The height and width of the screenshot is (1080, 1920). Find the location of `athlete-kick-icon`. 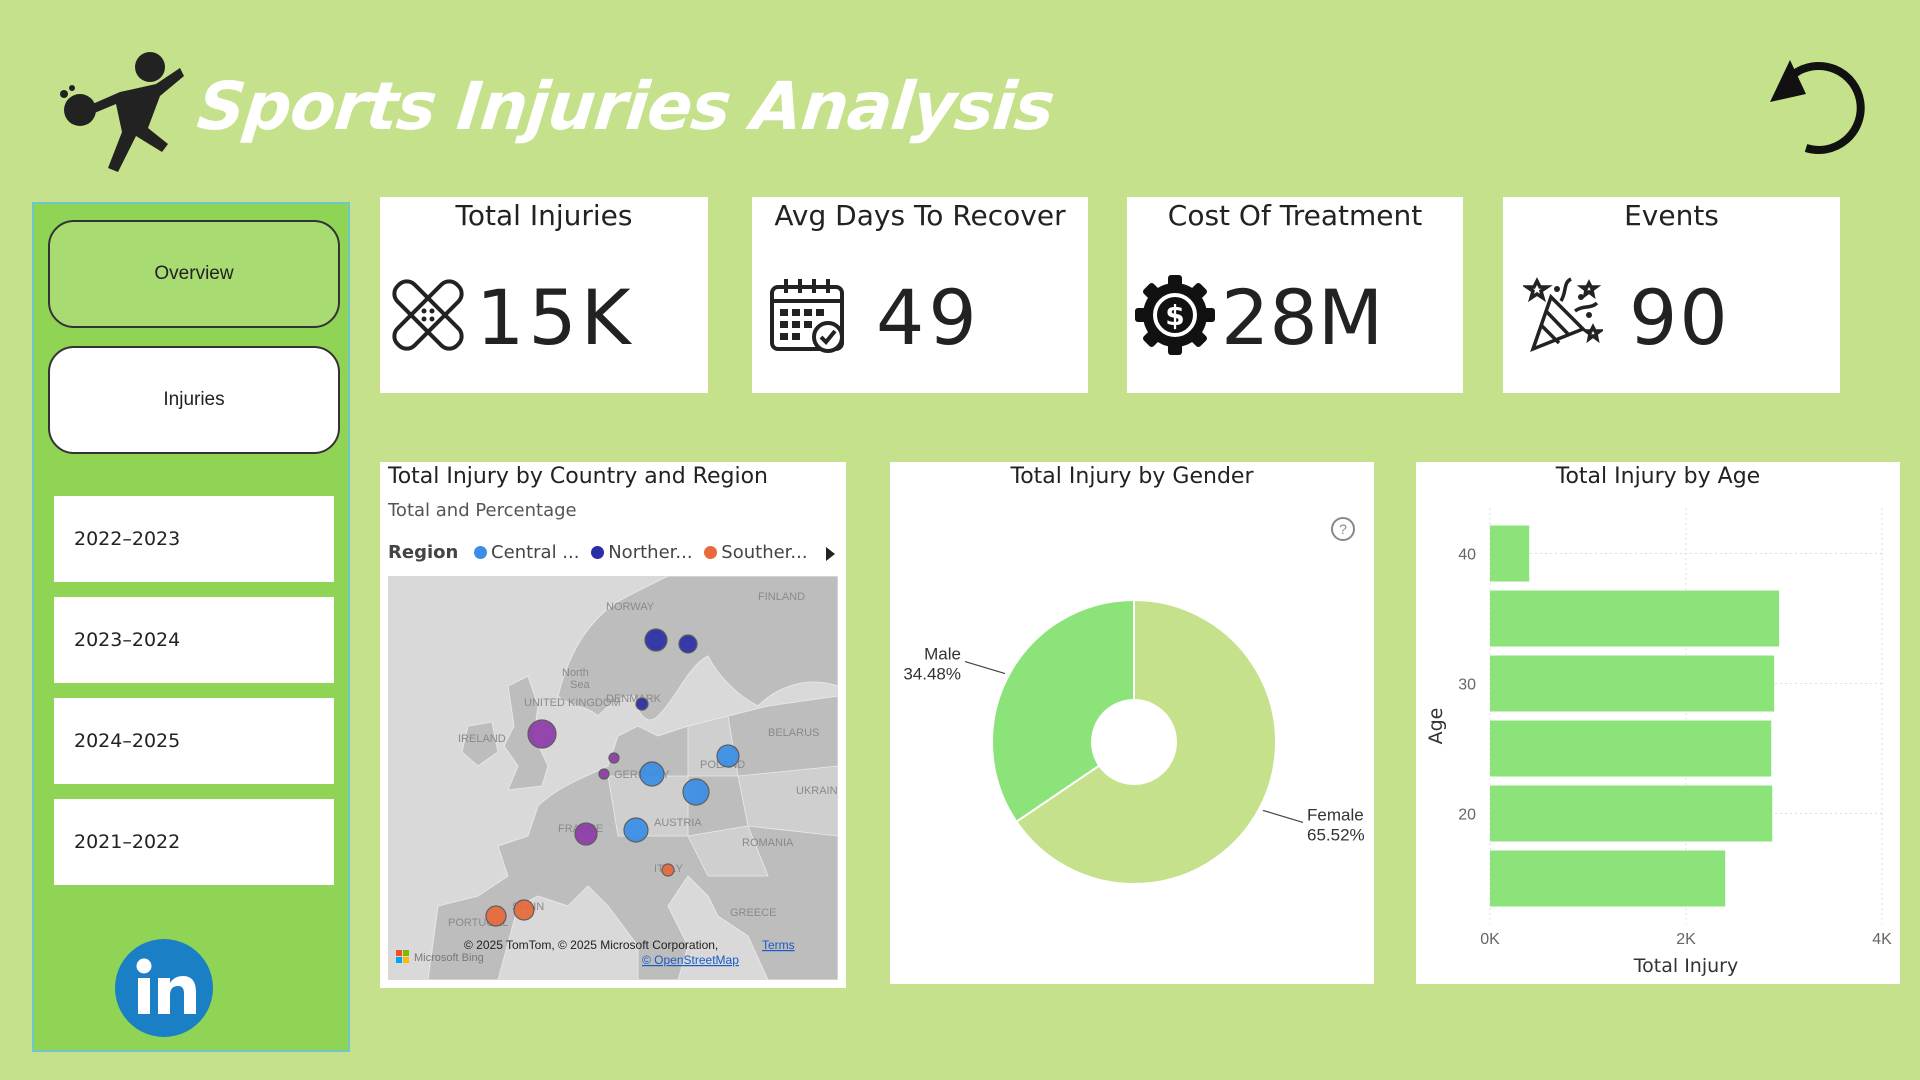

athlete-kick-icon is located at coordinates (122, 112).